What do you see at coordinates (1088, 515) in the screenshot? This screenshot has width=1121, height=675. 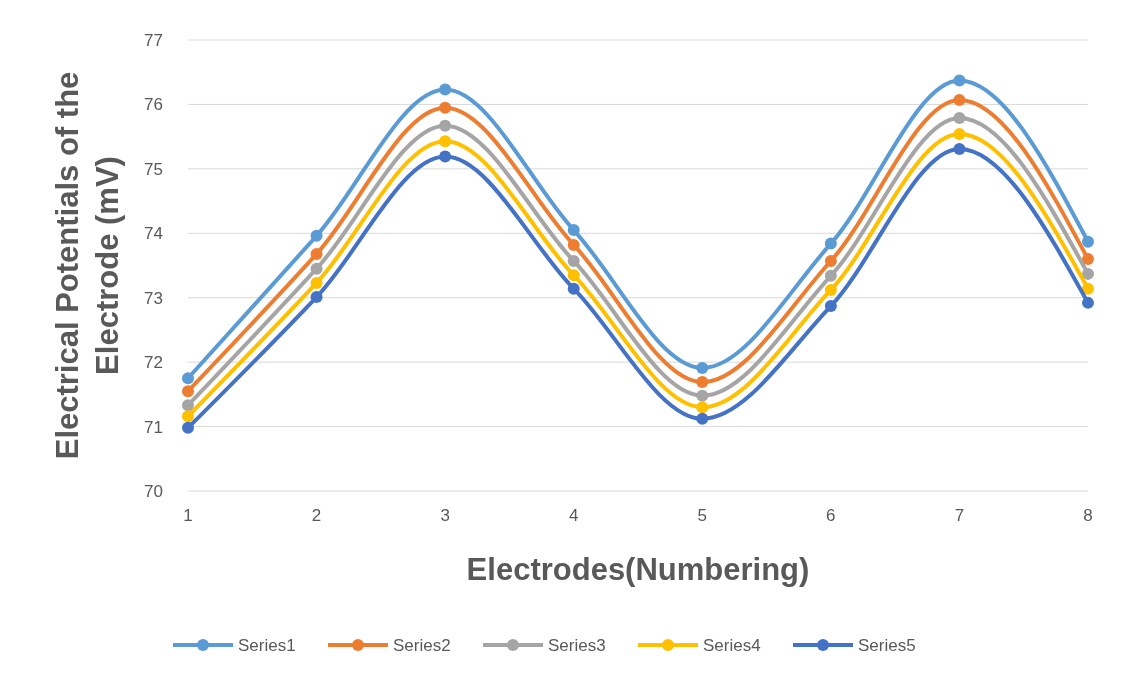 I see `x-tick-label: 8` at bounding box center [1088, 515].